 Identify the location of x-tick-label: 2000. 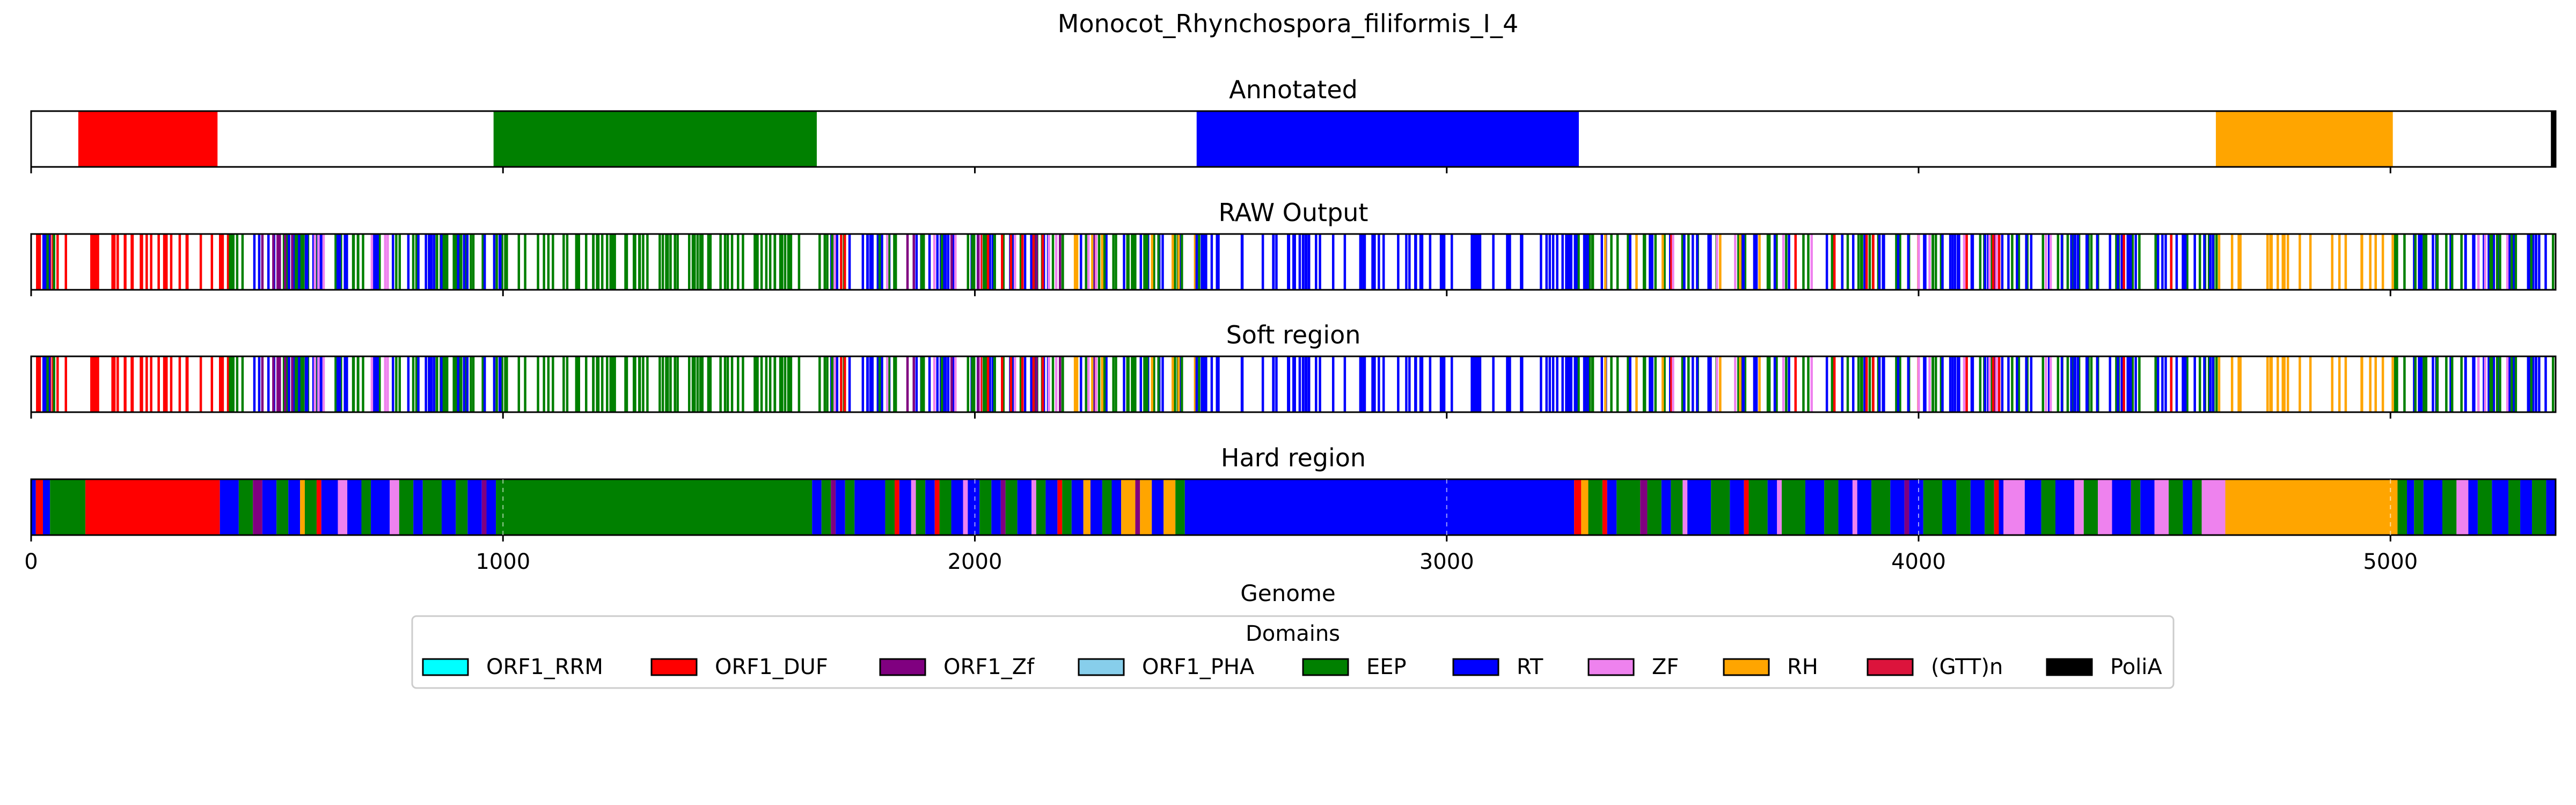
(975, 562).